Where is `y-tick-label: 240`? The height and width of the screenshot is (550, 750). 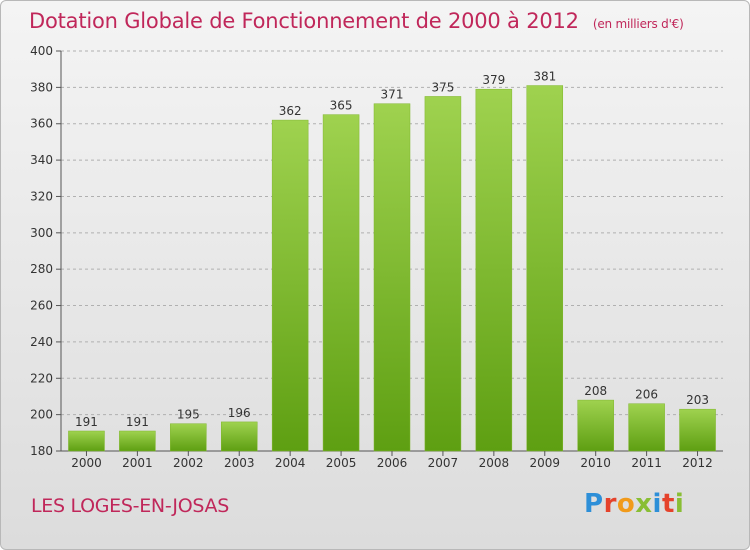
y-tick-label: 240 is located at coordinates (41, 342).